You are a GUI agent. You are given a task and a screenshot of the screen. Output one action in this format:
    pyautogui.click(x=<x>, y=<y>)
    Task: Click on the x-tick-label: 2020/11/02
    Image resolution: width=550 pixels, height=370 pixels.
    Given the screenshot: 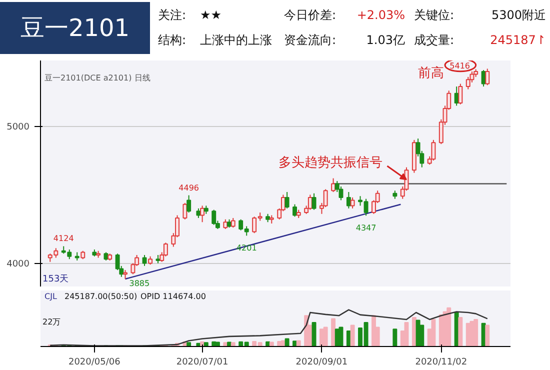 What is the action you would take?
    pyautogui.click(x=441, y=363)
    